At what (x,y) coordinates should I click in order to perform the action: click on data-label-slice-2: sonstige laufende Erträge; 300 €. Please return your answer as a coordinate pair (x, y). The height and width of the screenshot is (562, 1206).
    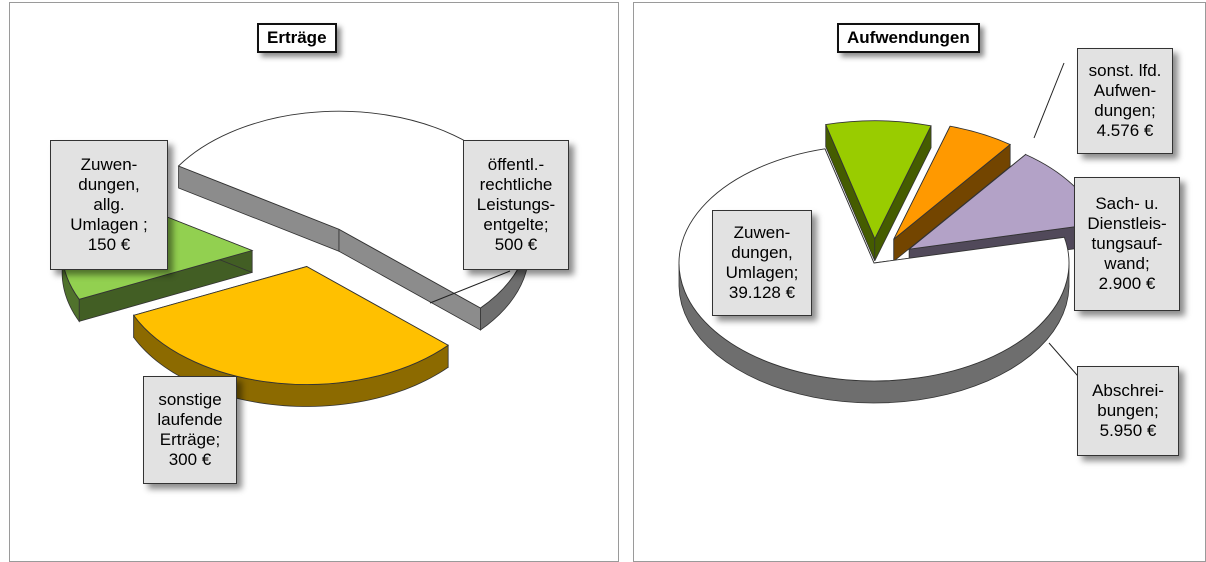
    Looking at the image, I should click on (190, 430).